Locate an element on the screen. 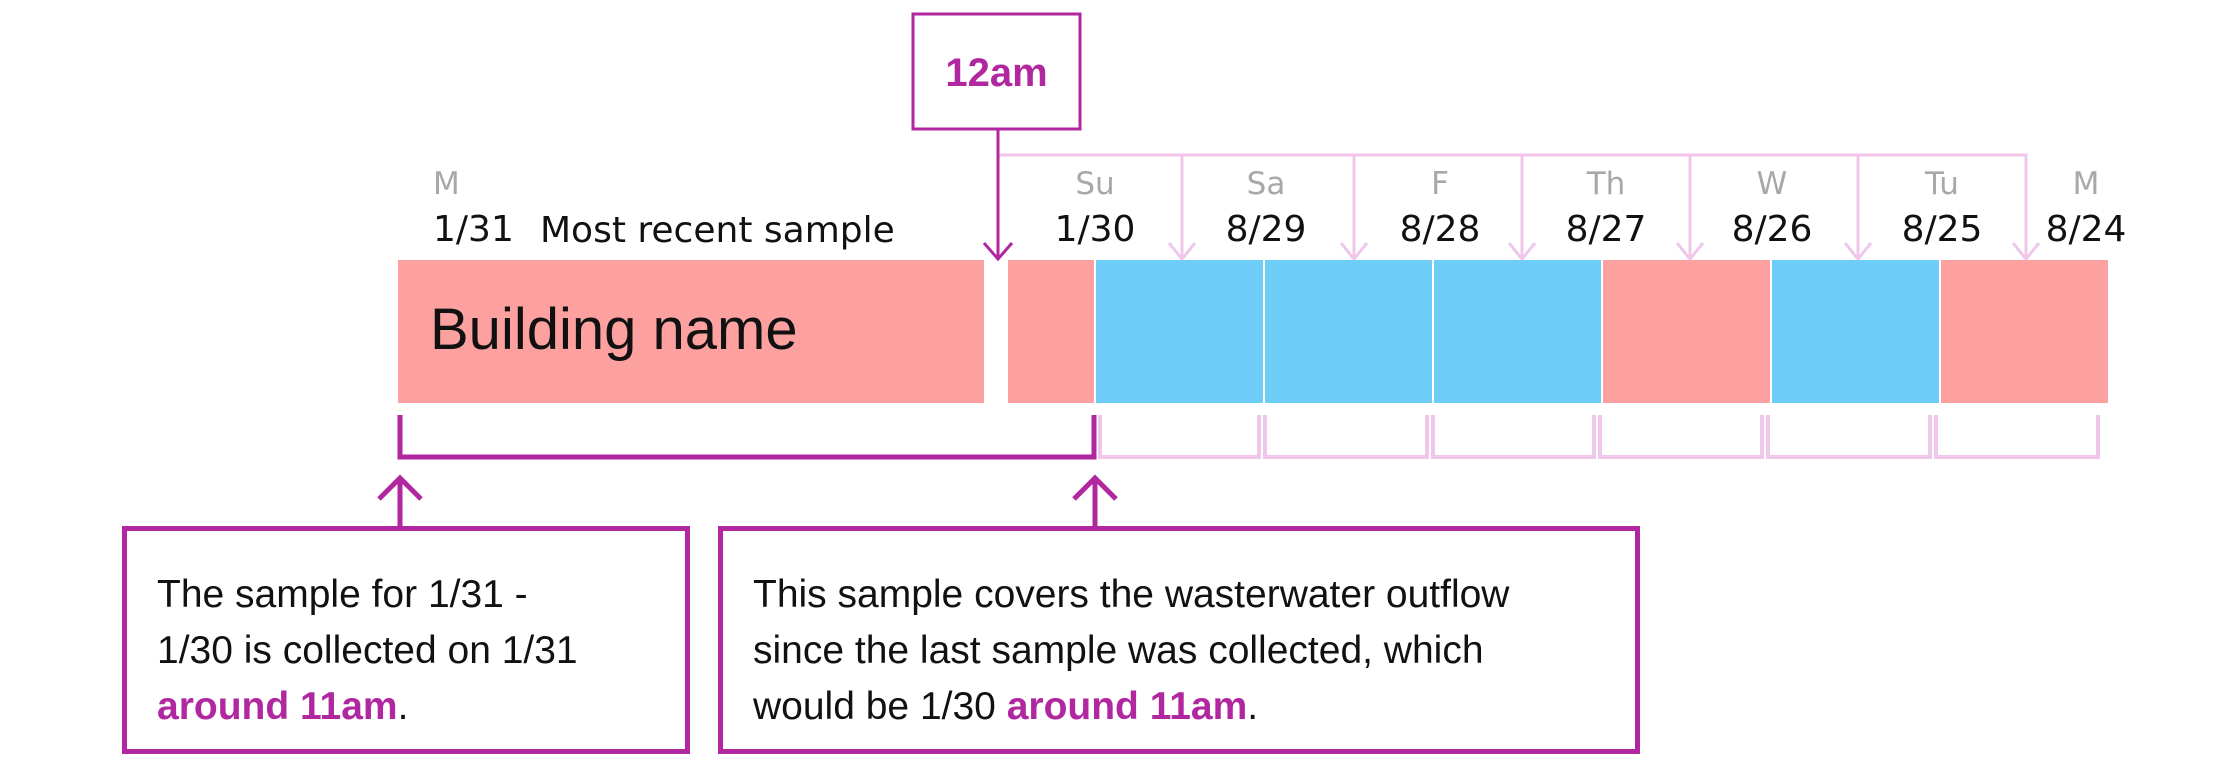  callout-right-line3: would be 1/30 around 11am. is located at coordinates (1181, 707).